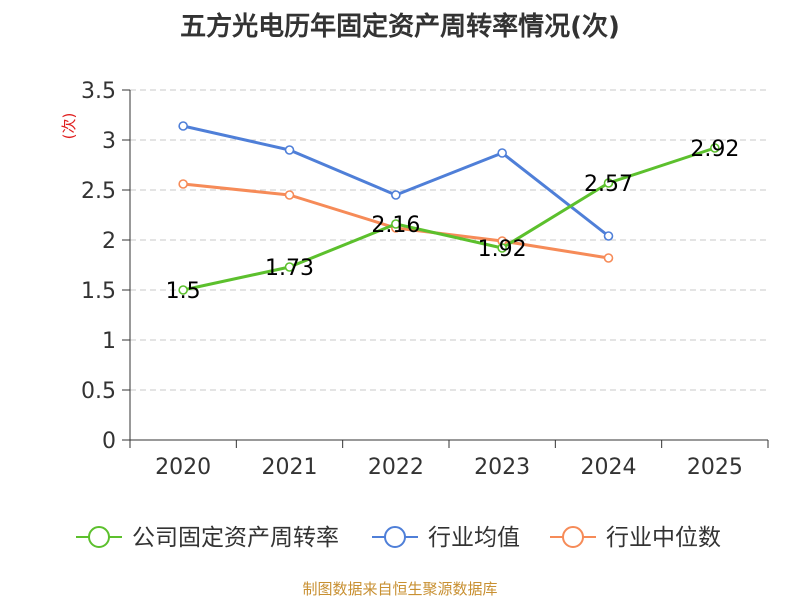 The height and width of the screenshot is (600, 800). What do you see at coordinates (400, 27) in the screenshot?
I see `chart-title: 五方光电历年固定资产周转率情况(次)` at bounding box center [400, 27].